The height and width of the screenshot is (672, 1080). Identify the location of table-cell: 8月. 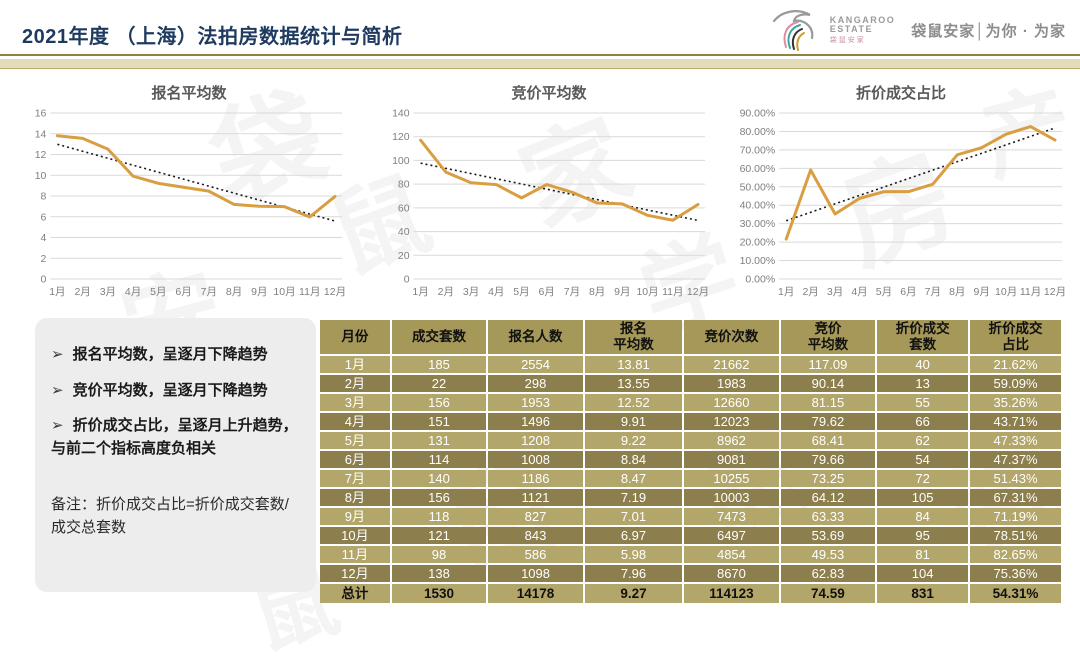
(355, 497).